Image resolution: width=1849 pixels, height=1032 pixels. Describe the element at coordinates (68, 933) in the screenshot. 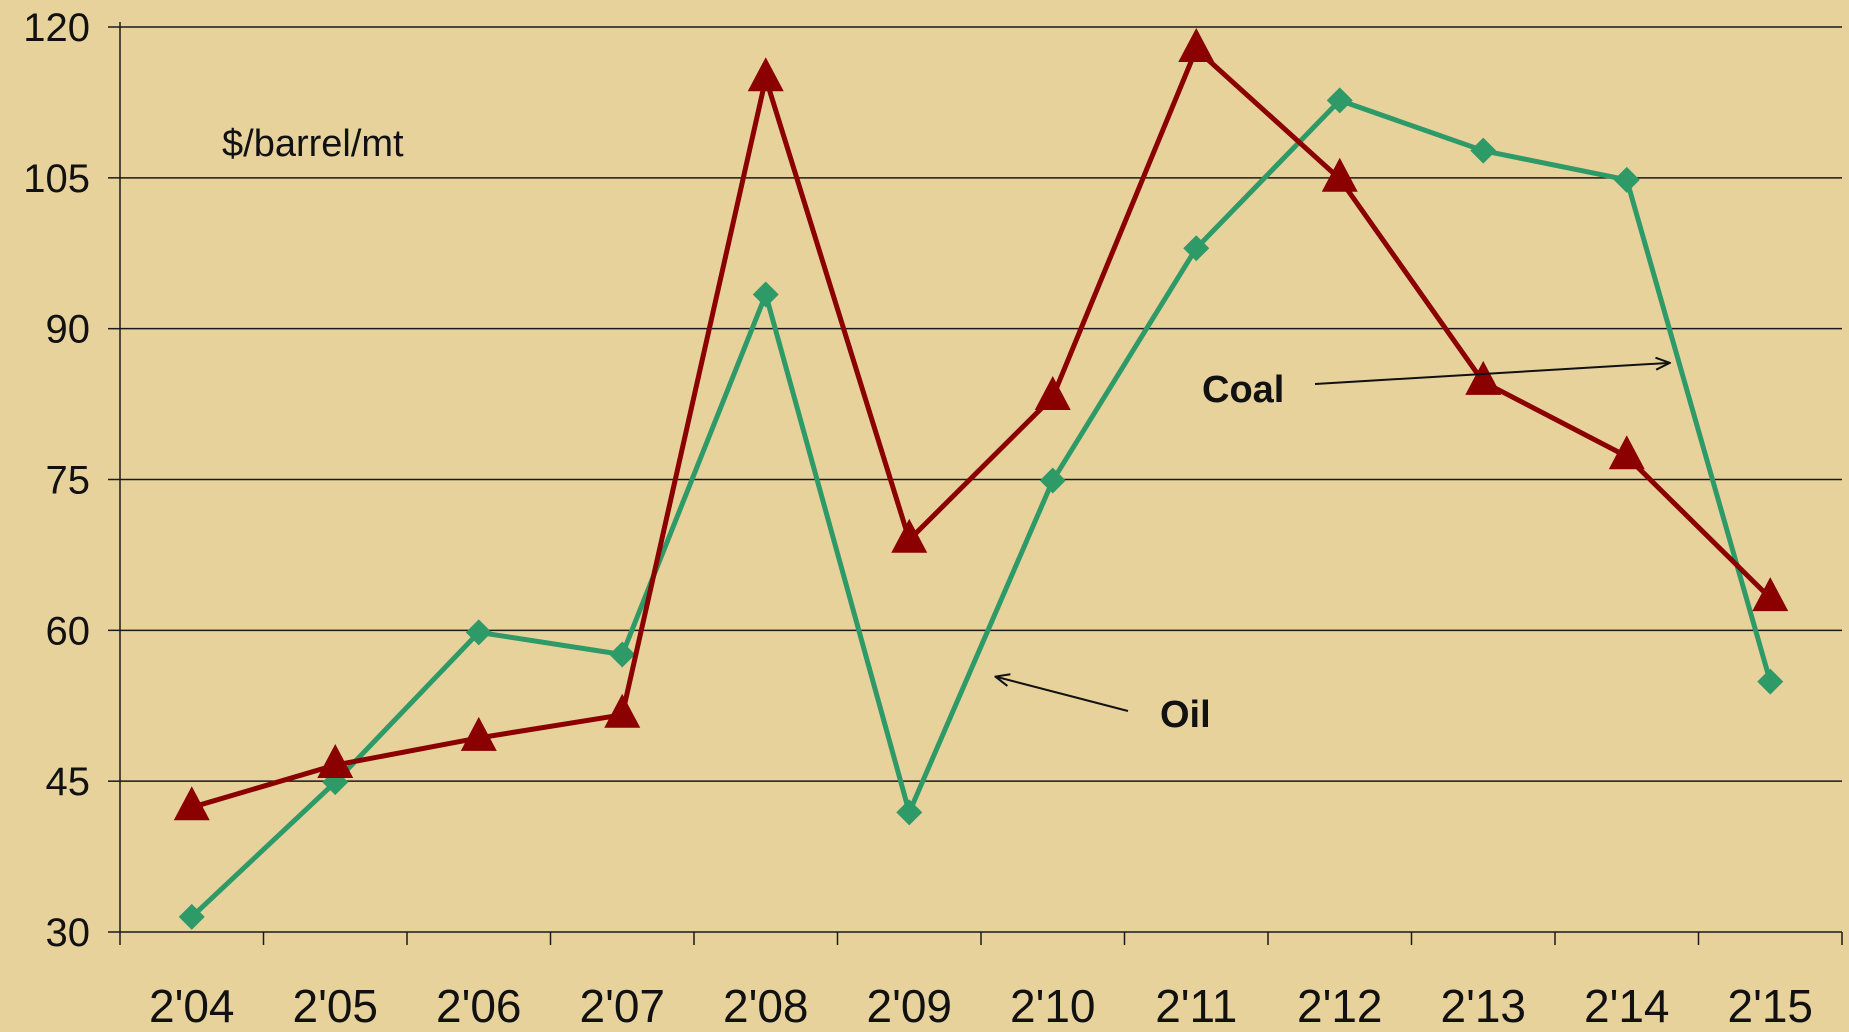

I see `y-tick-label: 30` at that location.